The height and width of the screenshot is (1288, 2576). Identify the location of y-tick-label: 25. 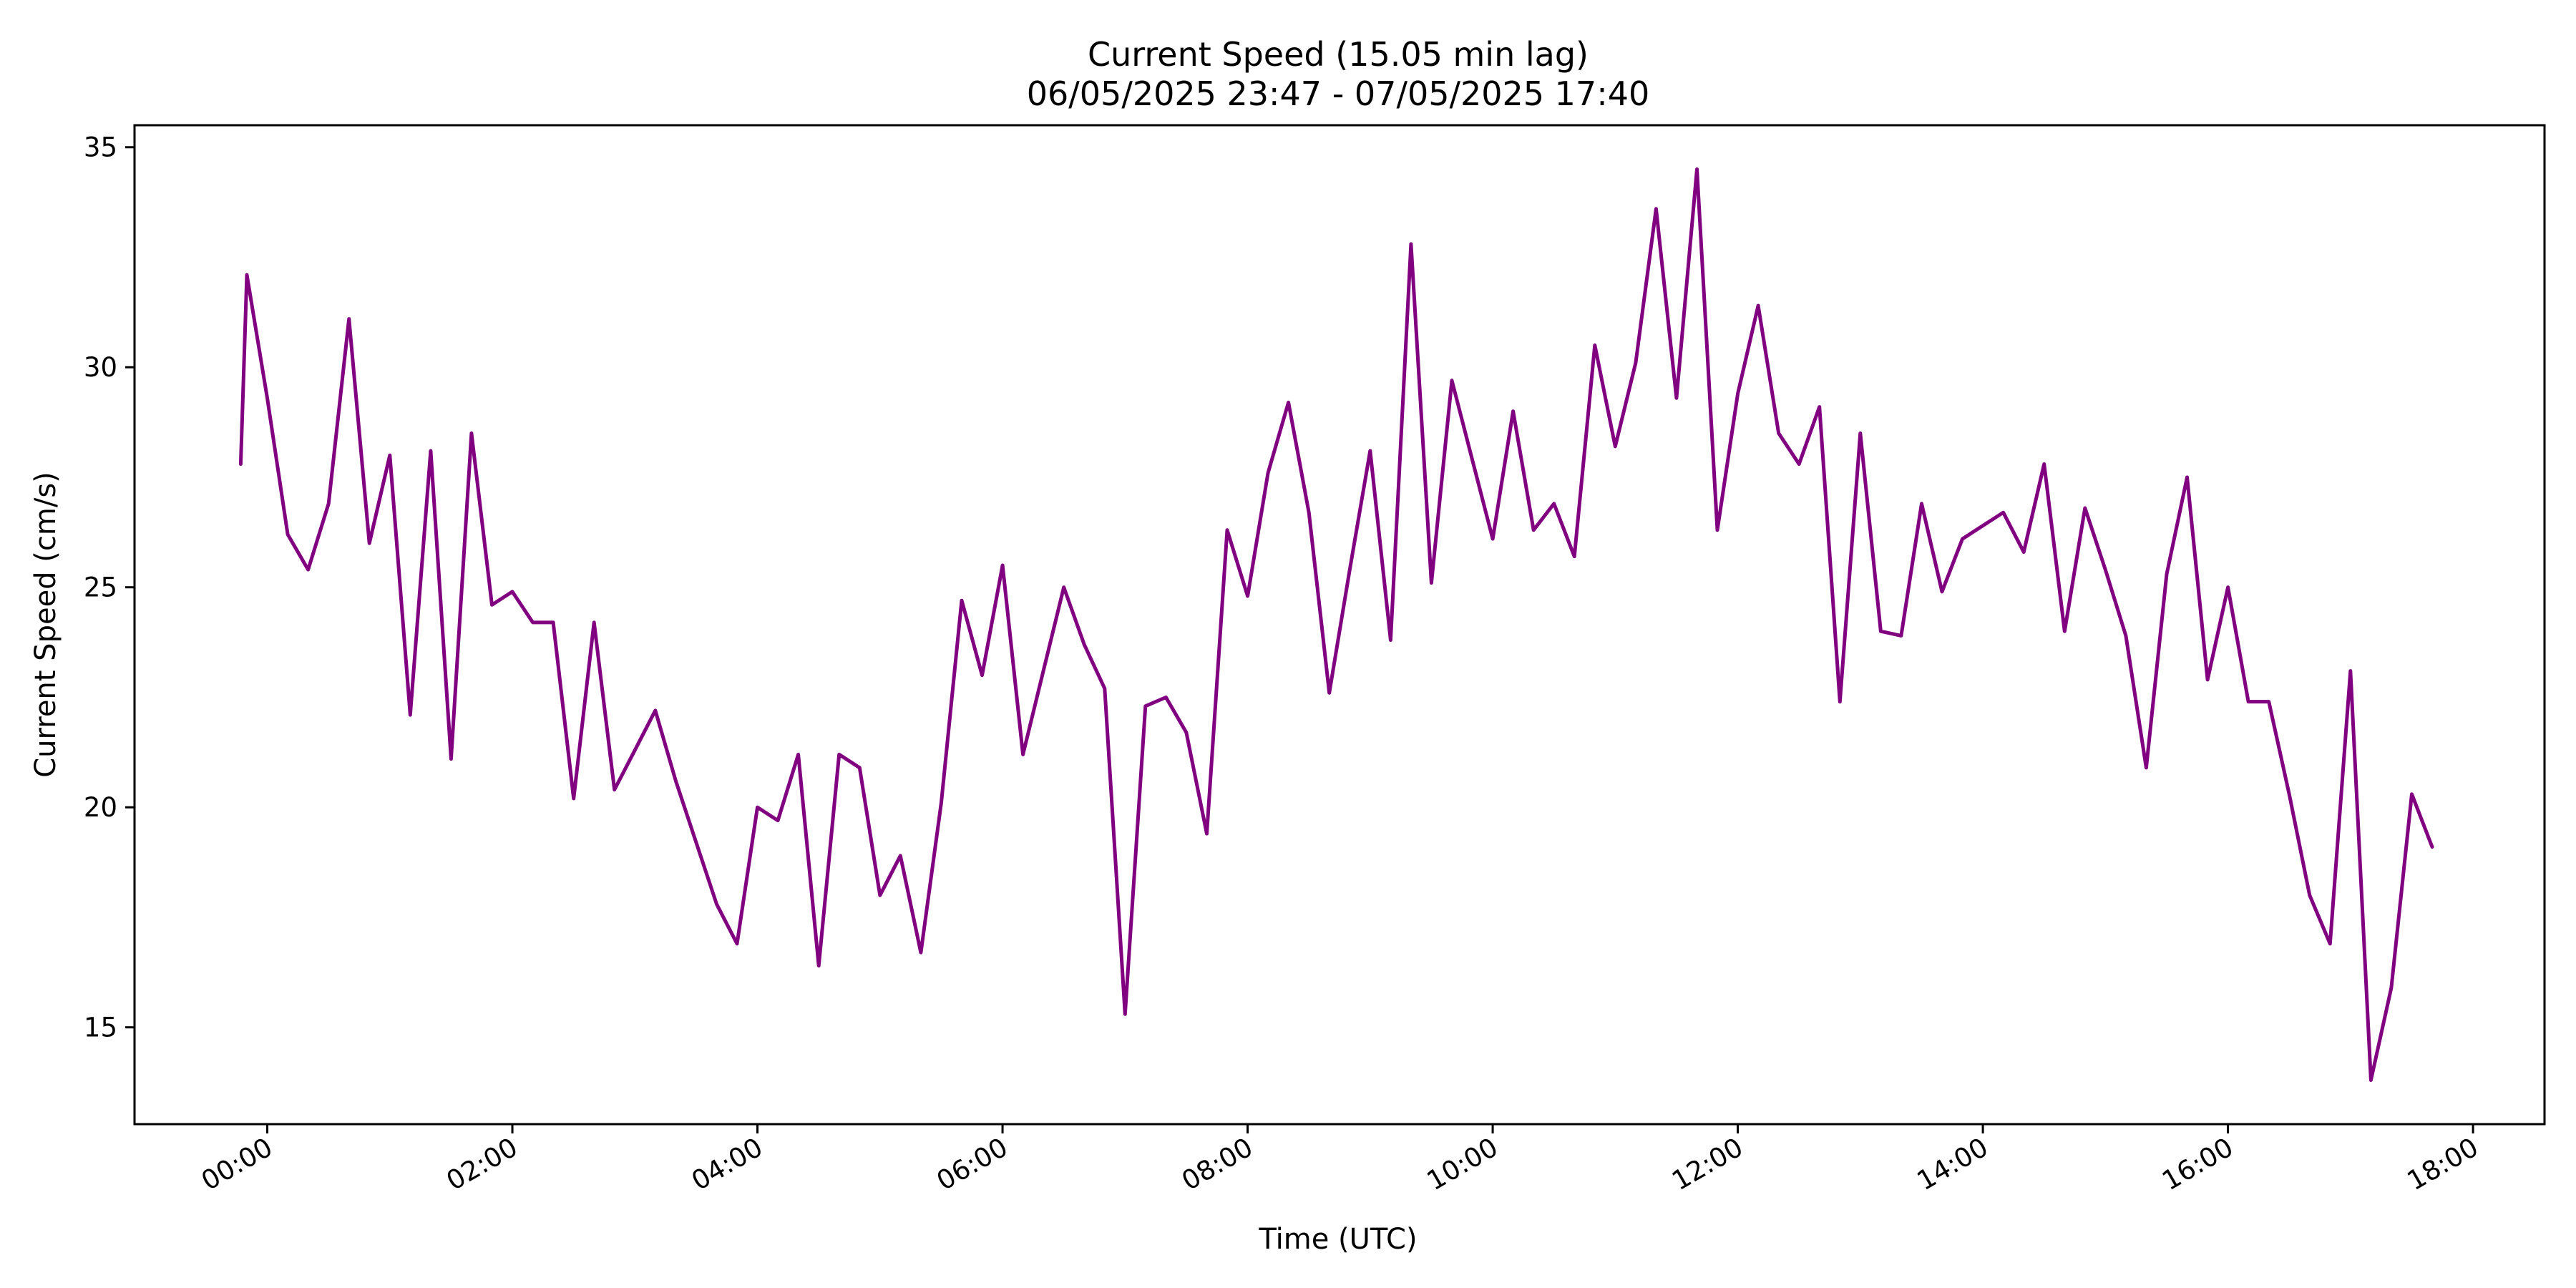
(100, 587).